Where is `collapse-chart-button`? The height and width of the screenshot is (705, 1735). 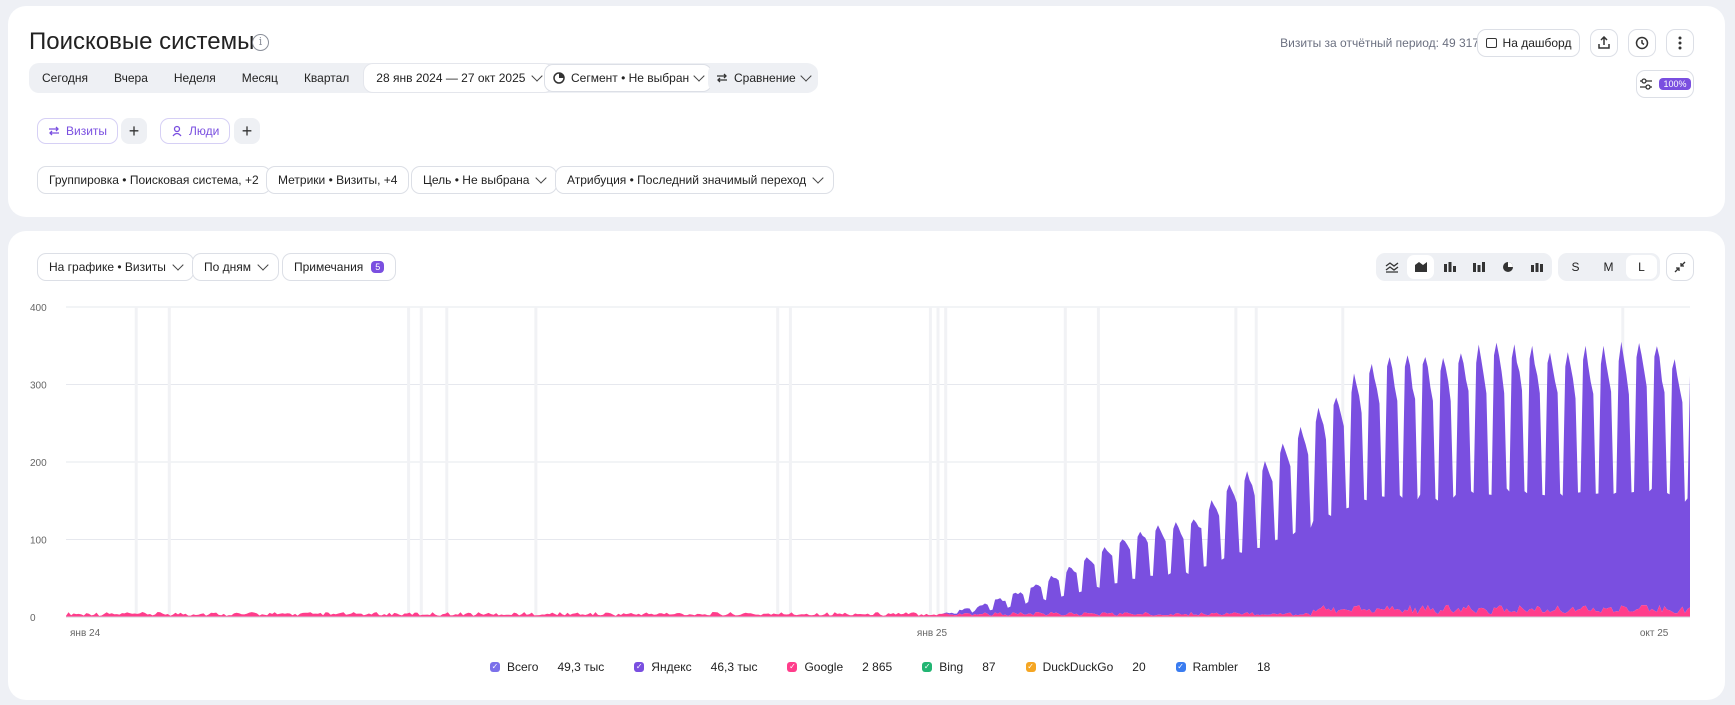
collapse-chart-button is located at coordinates (1680, 267).